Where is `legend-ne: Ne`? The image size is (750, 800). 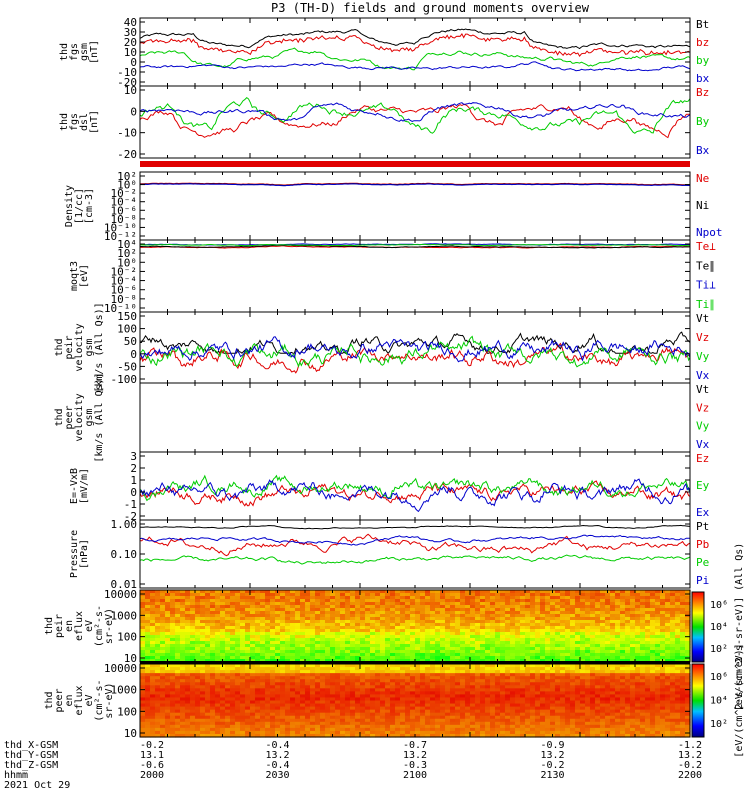
legend-ne: Ne is located at coordinates (702, 178).